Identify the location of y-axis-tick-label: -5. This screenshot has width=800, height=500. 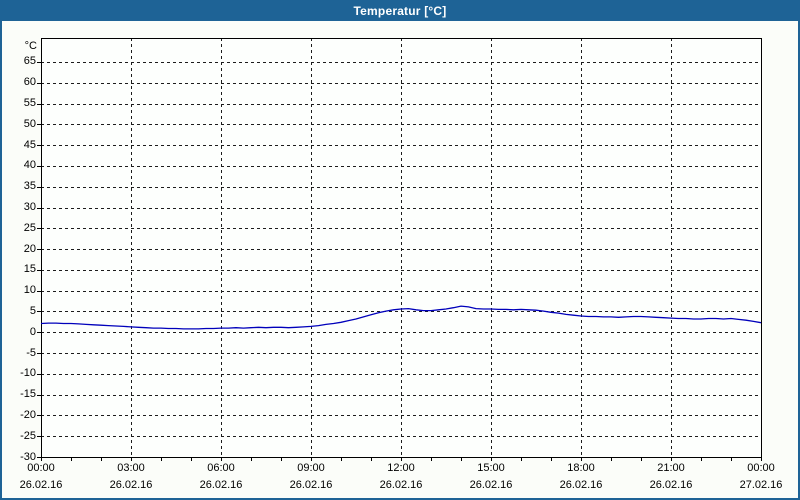
(31, 352).